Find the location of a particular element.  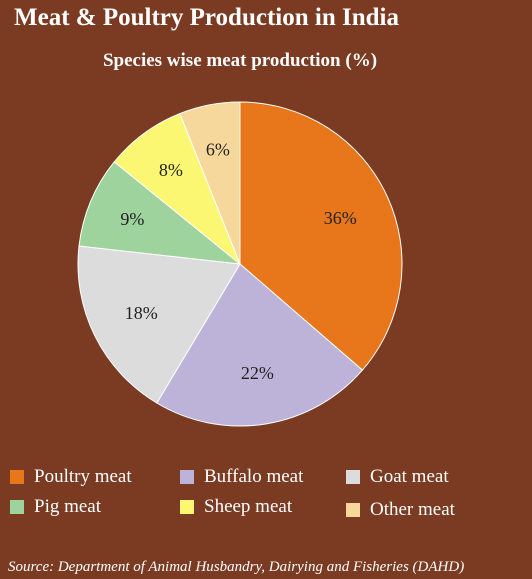

slice-label-0: 36% is located at coordinates (340, 218).